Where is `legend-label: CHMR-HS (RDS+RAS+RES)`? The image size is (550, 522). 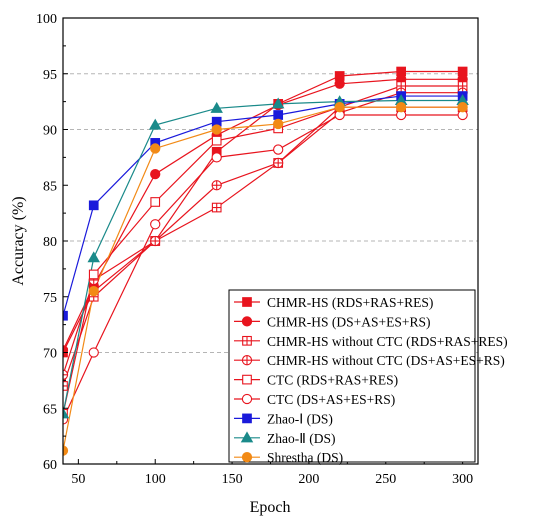 legend-label: CHMR-HS (RDS+RAS+RES) is located at coordinates (350, 302).